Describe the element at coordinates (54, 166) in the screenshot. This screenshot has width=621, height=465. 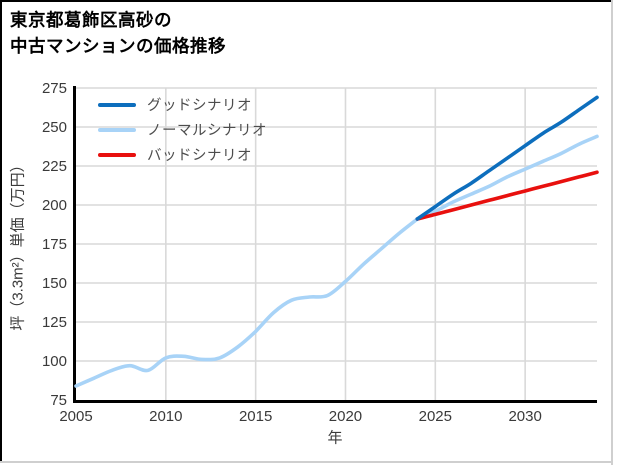
I see `y-tick-label: 225` at that location.